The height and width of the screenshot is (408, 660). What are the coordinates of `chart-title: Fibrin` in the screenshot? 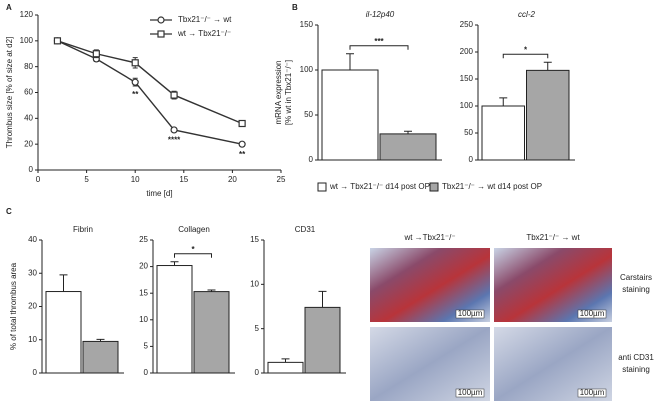 It's located at (83, 229).